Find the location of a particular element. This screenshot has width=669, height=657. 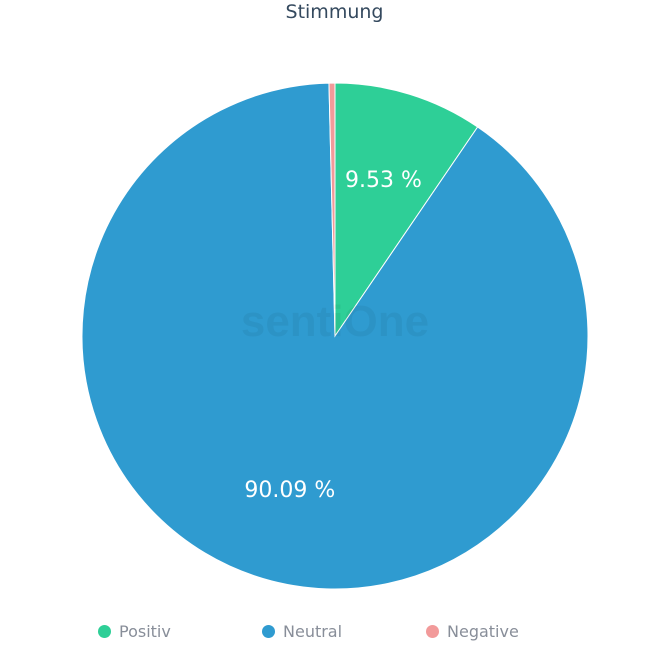

pie-slice-negative is located at coordinates (332, 209).